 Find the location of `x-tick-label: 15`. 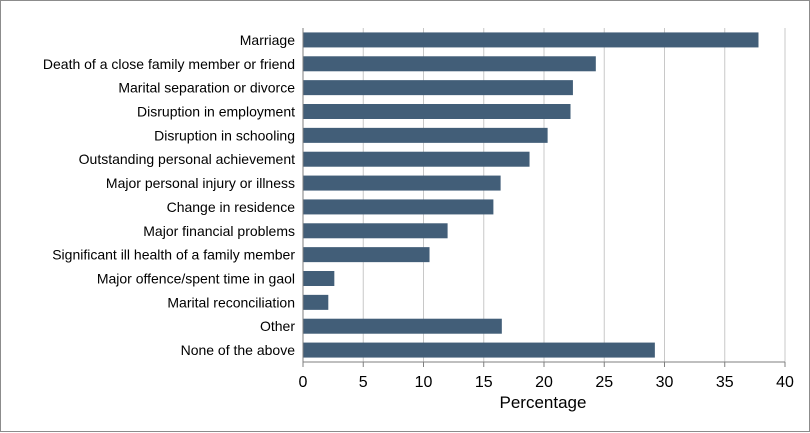

x-tick-label: 15 is located at coordinates (484, 382).